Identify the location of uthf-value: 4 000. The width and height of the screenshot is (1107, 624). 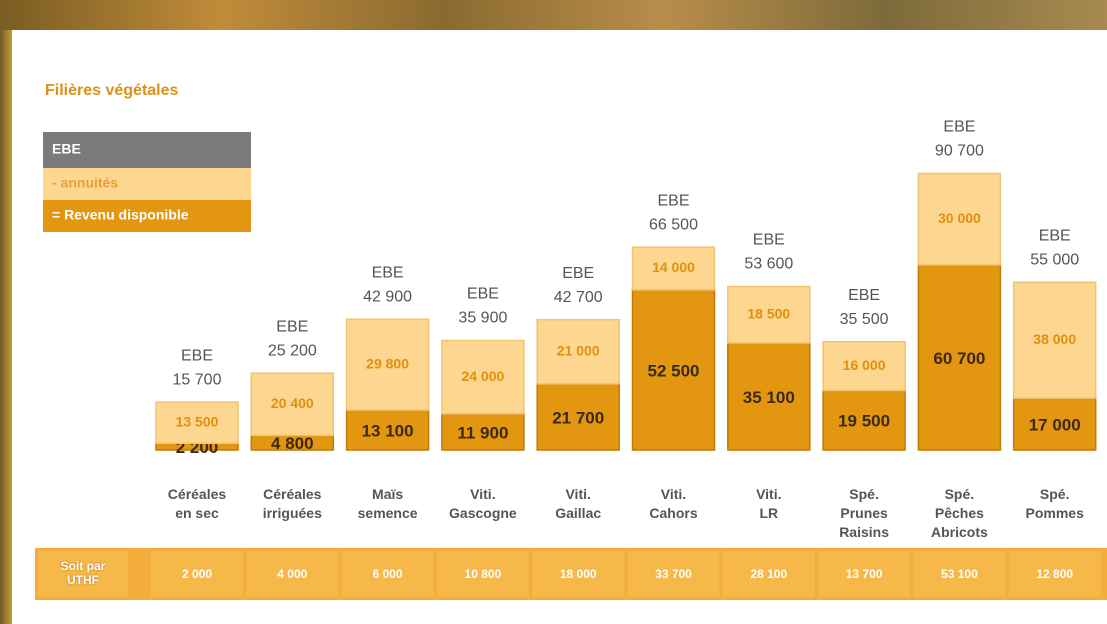
(292, 574).